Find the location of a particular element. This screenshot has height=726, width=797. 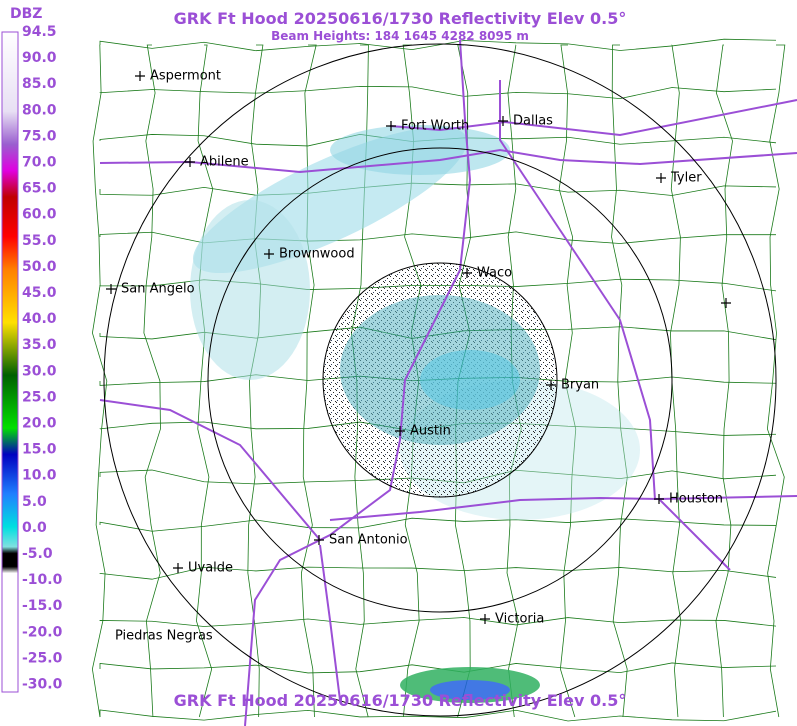

legend-label: 90.0 is located at coordinates (39, 58).